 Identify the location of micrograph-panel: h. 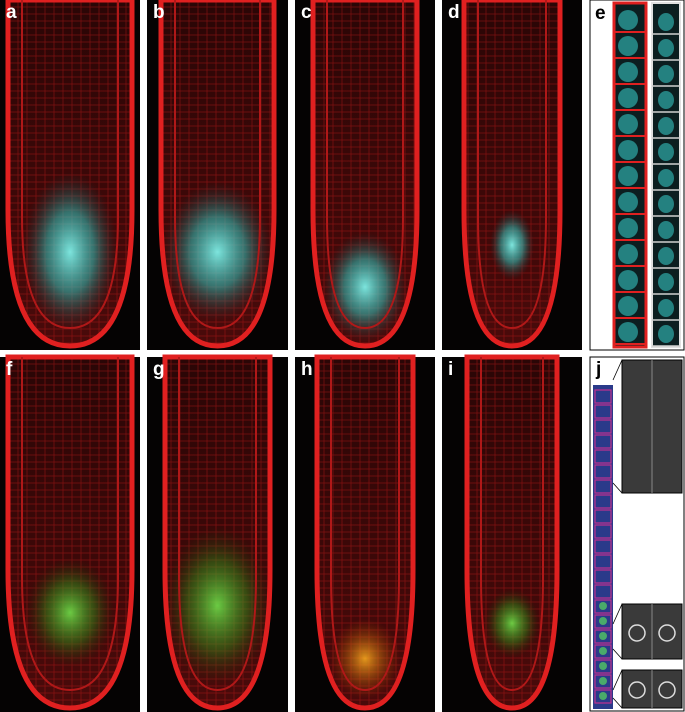
(365, 533).